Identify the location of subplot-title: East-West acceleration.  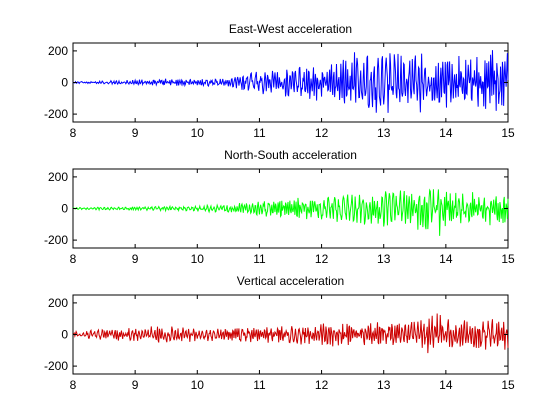
(290, 29).